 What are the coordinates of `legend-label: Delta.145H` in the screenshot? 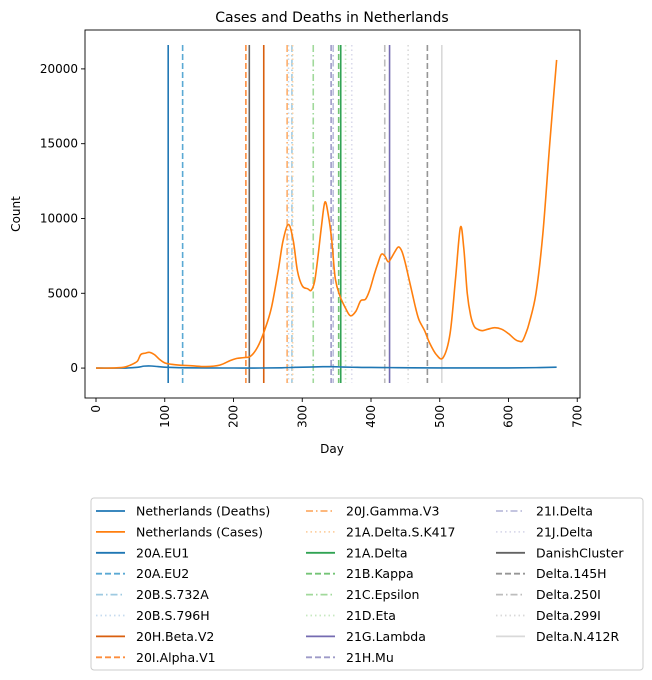 It's located at (571, 573).